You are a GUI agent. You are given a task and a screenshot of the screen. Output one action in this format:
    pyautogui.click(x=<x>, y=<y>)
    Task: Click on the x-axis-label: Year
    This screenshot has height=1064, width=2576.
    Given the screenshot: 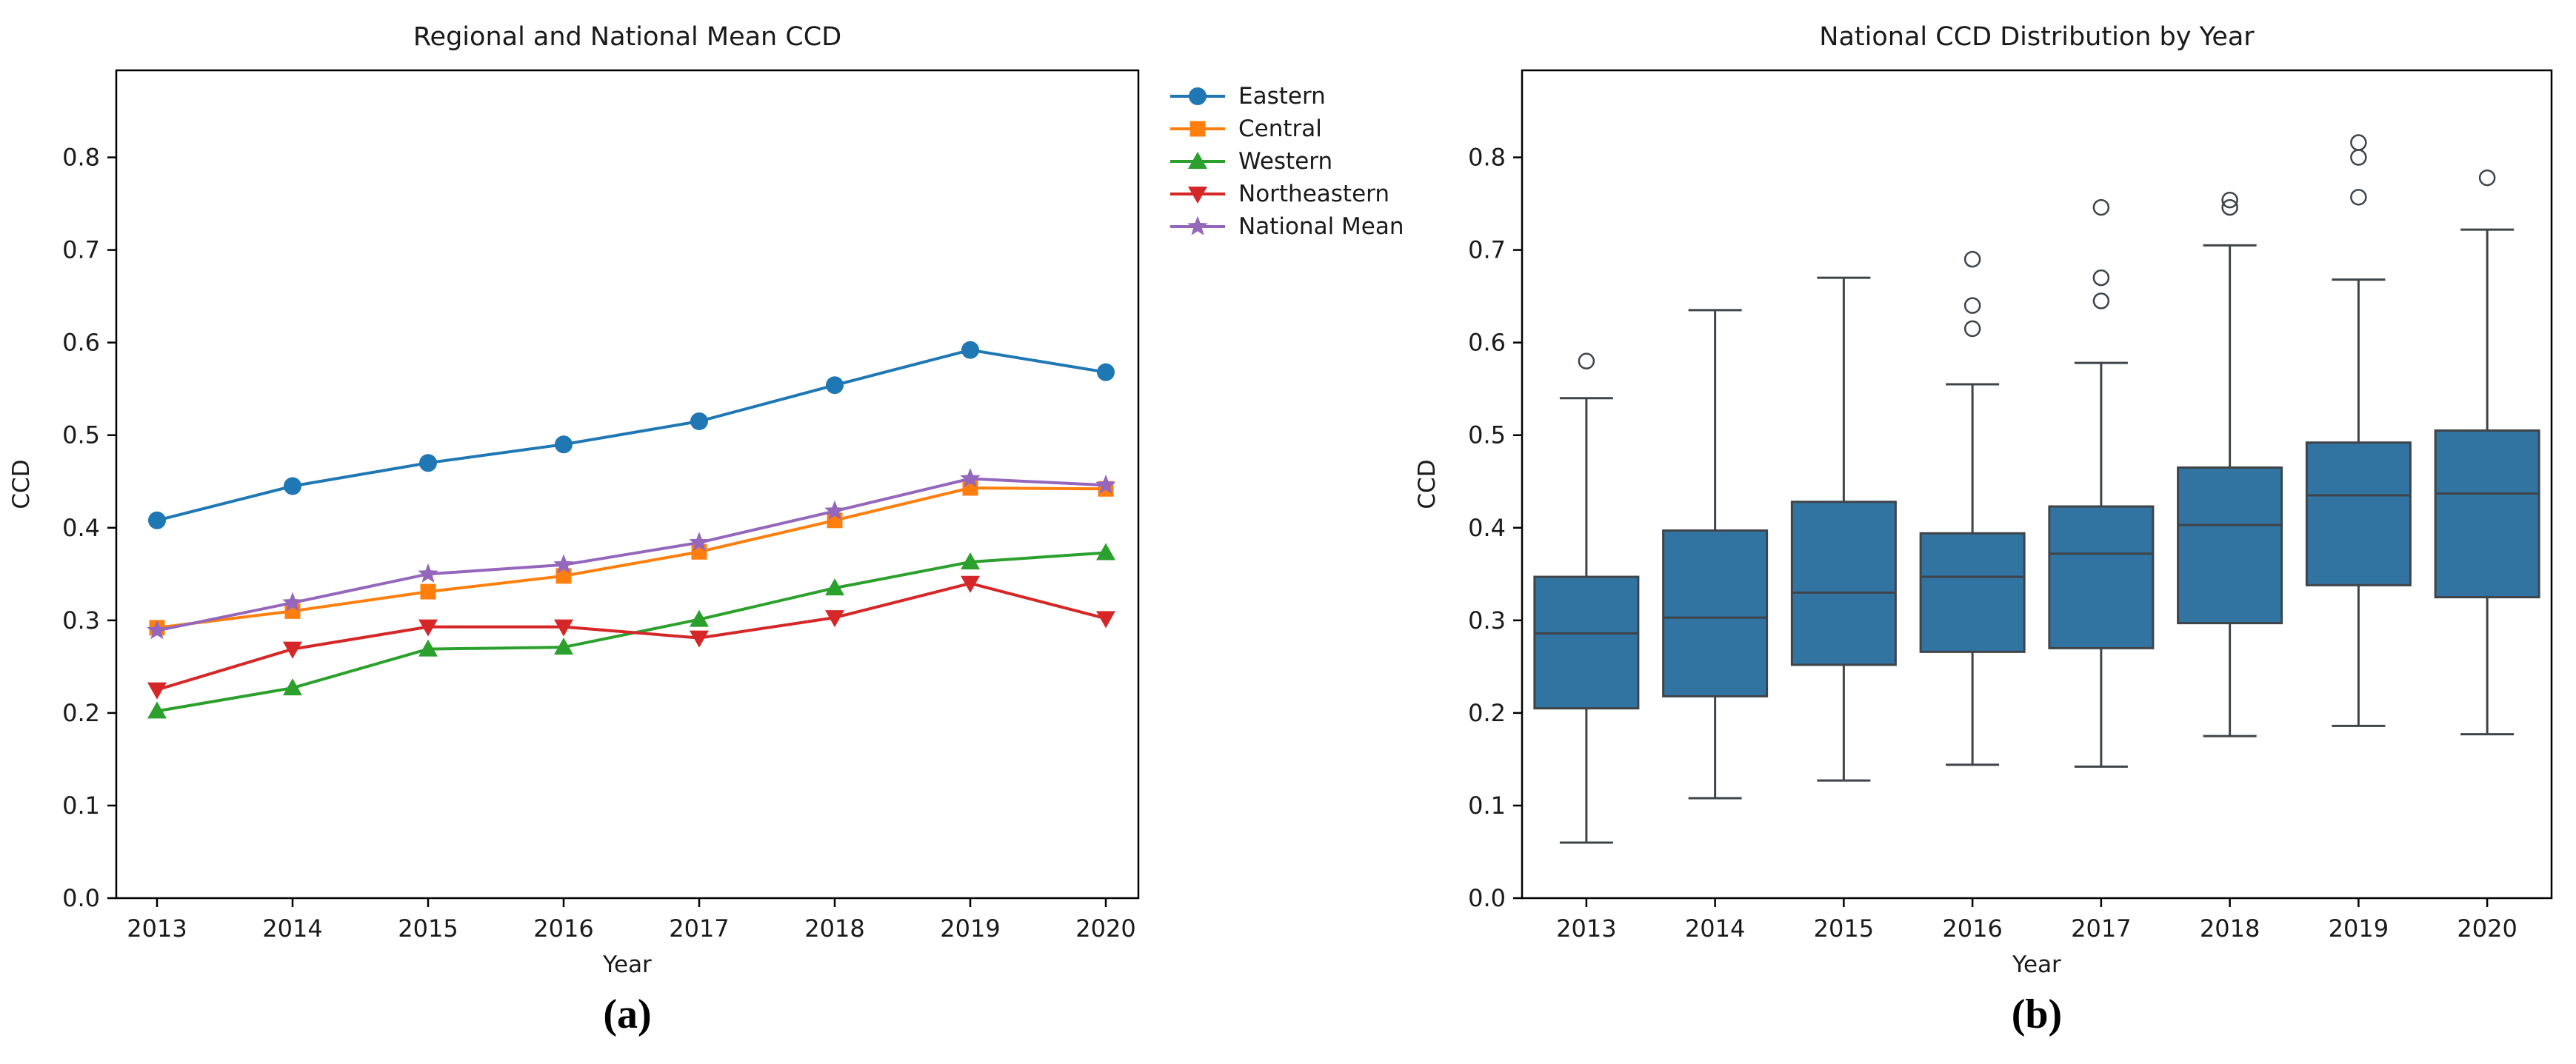 What is the action you would take?
    pyautogui.click(x=2036, y=965)
    